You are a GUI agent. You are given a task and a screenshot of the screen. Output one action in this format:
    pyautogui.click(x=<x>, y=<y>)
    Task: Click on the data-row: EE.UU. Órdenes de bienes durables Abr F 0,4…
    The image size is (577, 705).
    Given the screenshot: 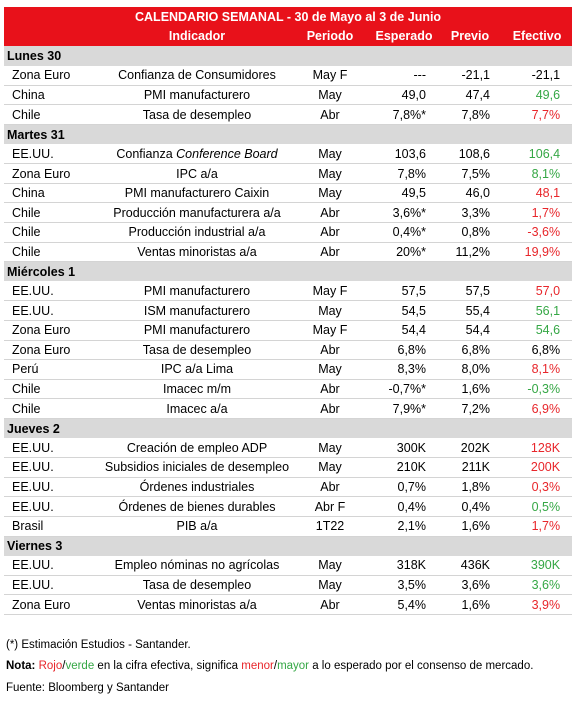 What is the action you would take?
    pyautogui.click(x=288, y=506)
    